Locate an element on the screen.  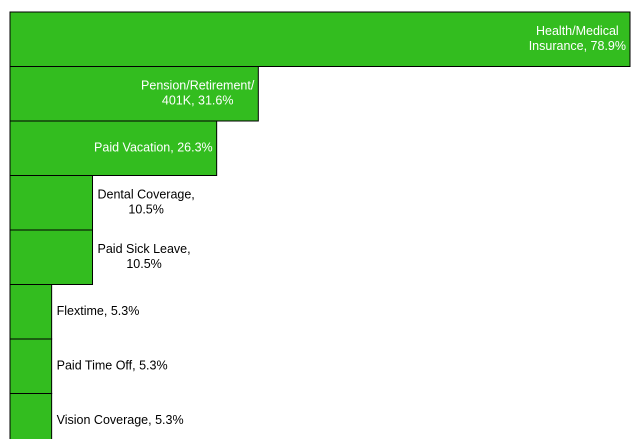
data-label: 401K, 31.6% is located at coordinates (198, 101).